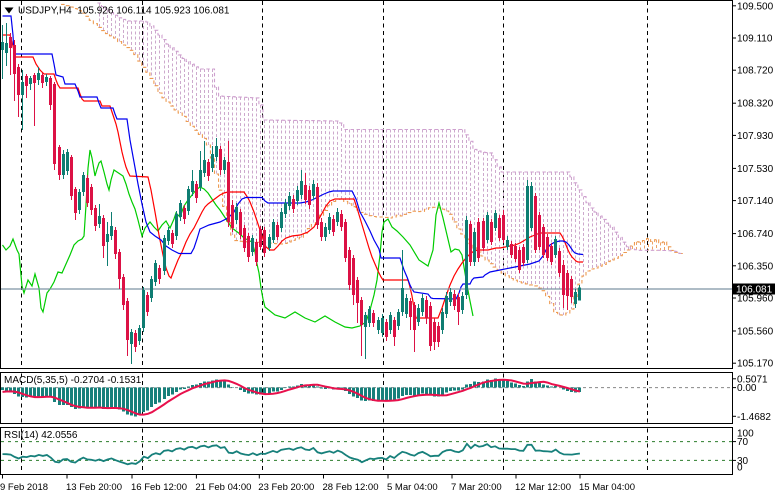  Describe the element at coordinates (745, 434) in the screenshot. I see `svg-text: 100` at that location.